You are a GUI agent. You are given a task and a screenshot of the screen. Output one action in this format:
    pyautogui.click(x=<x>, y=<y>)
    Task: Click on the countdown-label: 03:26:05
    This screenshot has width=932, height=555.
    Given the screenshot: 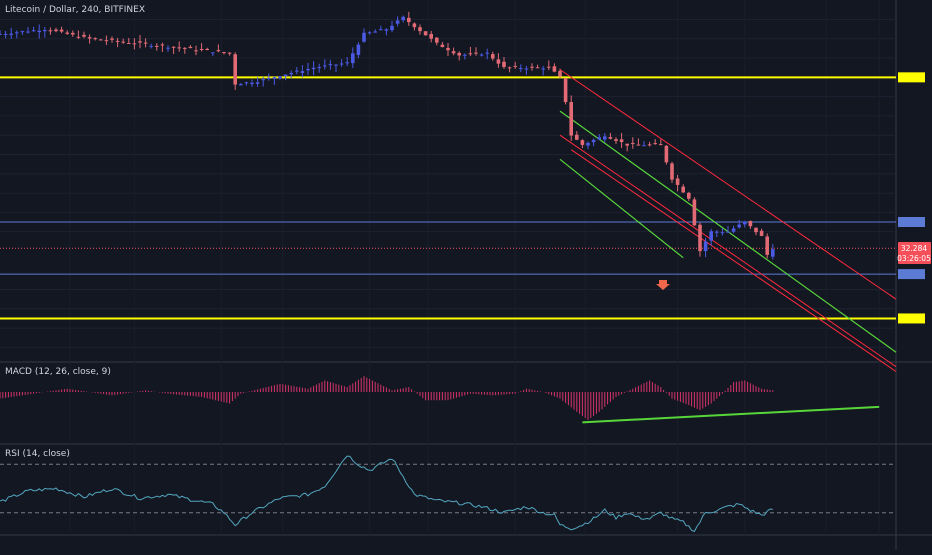 What is the action you would take?
    pyautogui.click(x=914, y=258)
    